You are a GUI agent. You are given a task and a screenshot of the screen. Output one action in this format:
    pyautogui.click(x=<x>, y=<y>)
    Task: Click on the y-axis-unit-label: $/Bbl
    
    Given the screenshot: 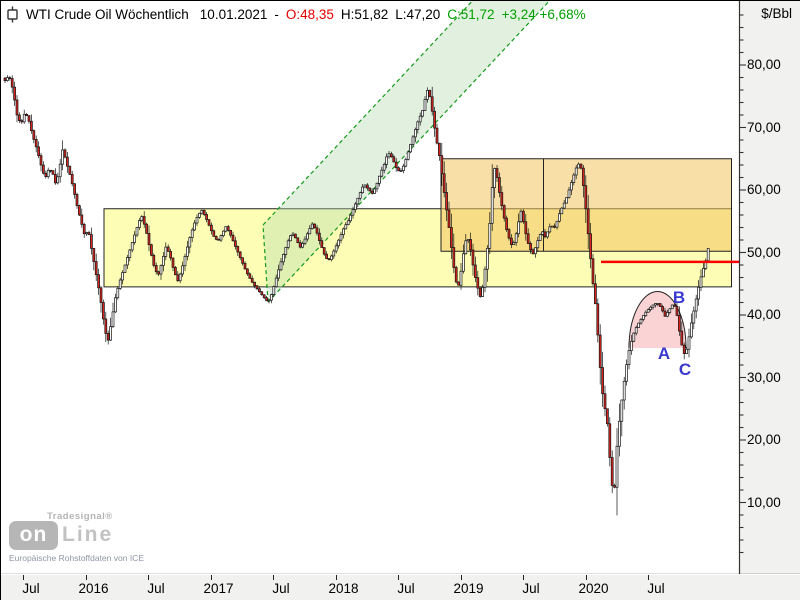 What is the action you would take?
    pyautogui.click(x=776, y=13)
    